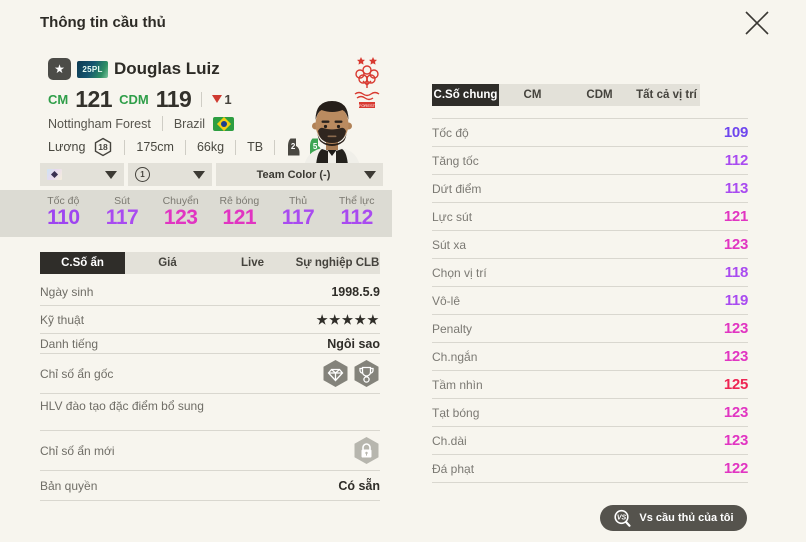 This screenshot has height=542, width=806. I want to click on attribute-tabbar: C.Số chung CM CDM Tất cả vị trí, so click(566, 95).